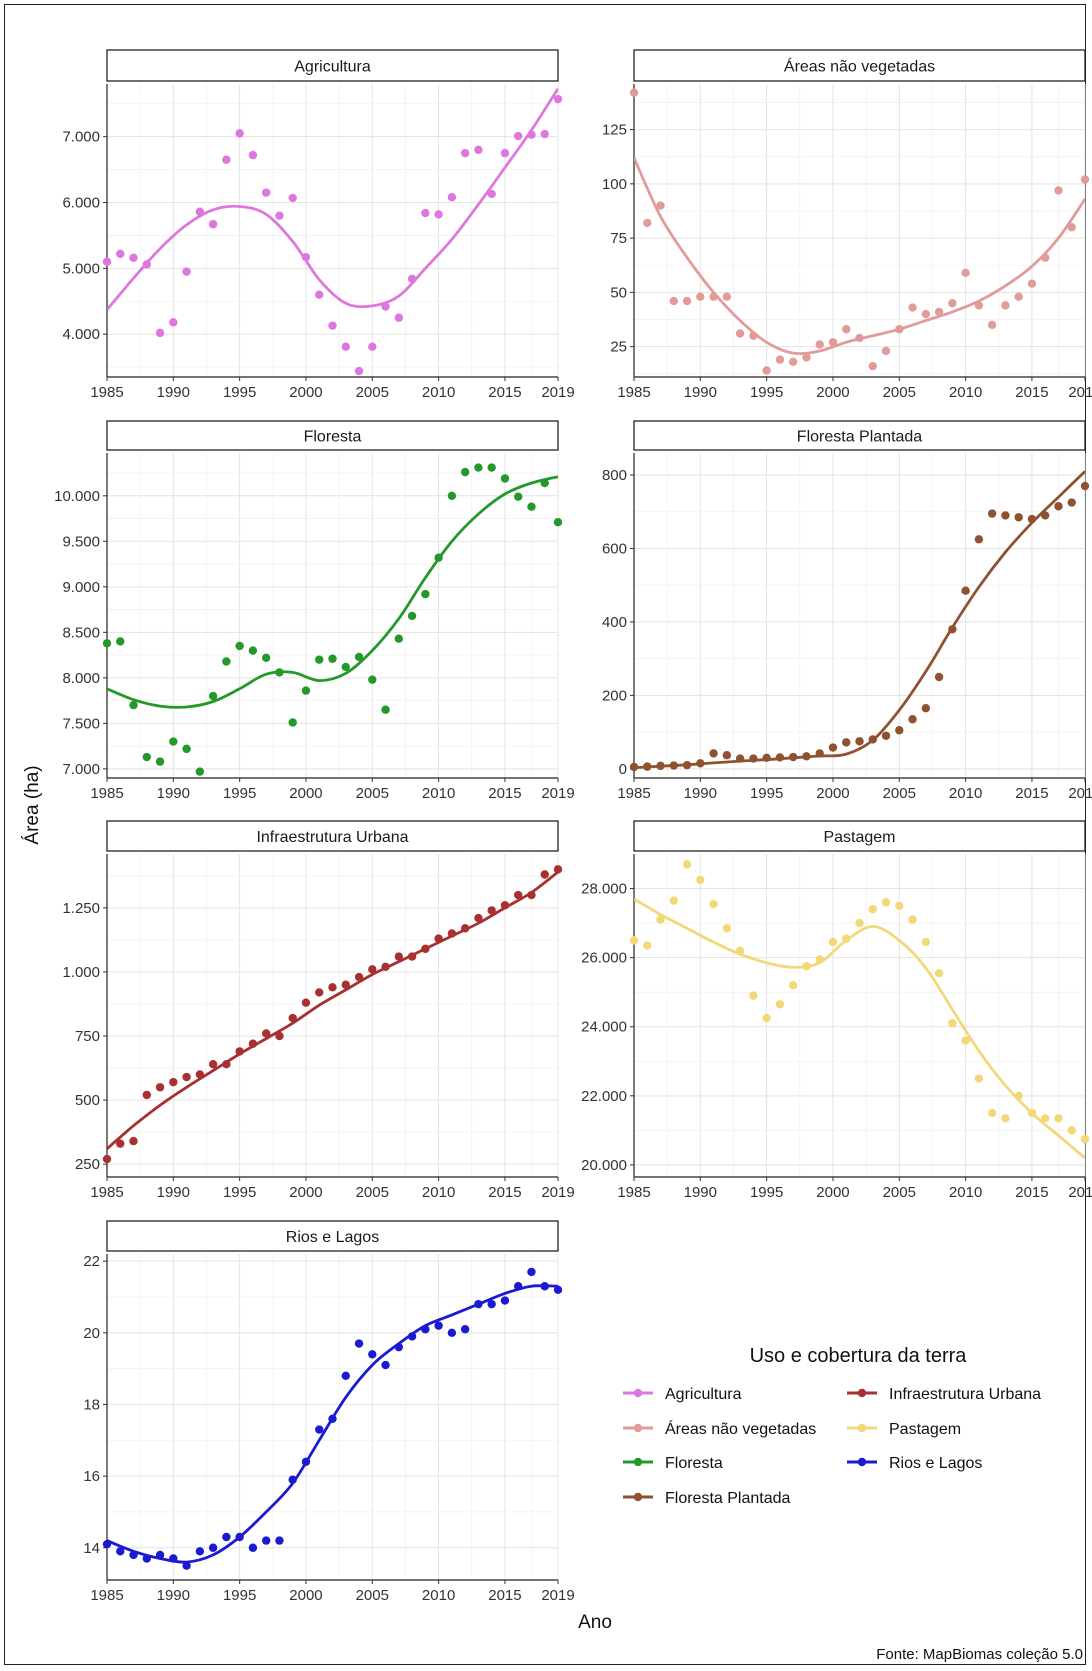 The image size is (1092, 1671). Describe the element at coordinates (81, 678) in the screenshot. I see `y-tick-label: 8.000` at that location.